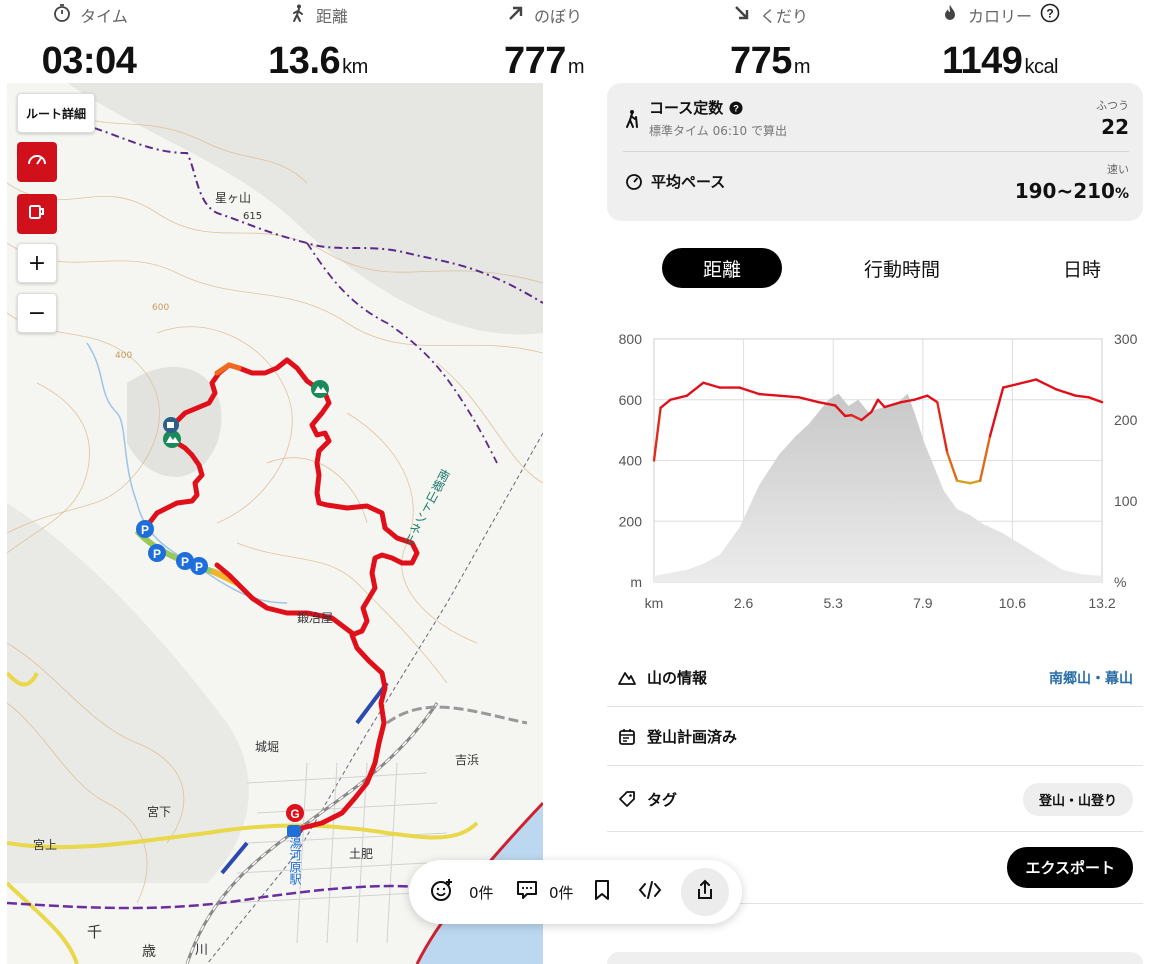 This screenshot has width=1150, height=964. Describe the element at coordinates (1091, 678) in the screenshot. I see `mountain-names-link: 南郷山・幕山` at that location.